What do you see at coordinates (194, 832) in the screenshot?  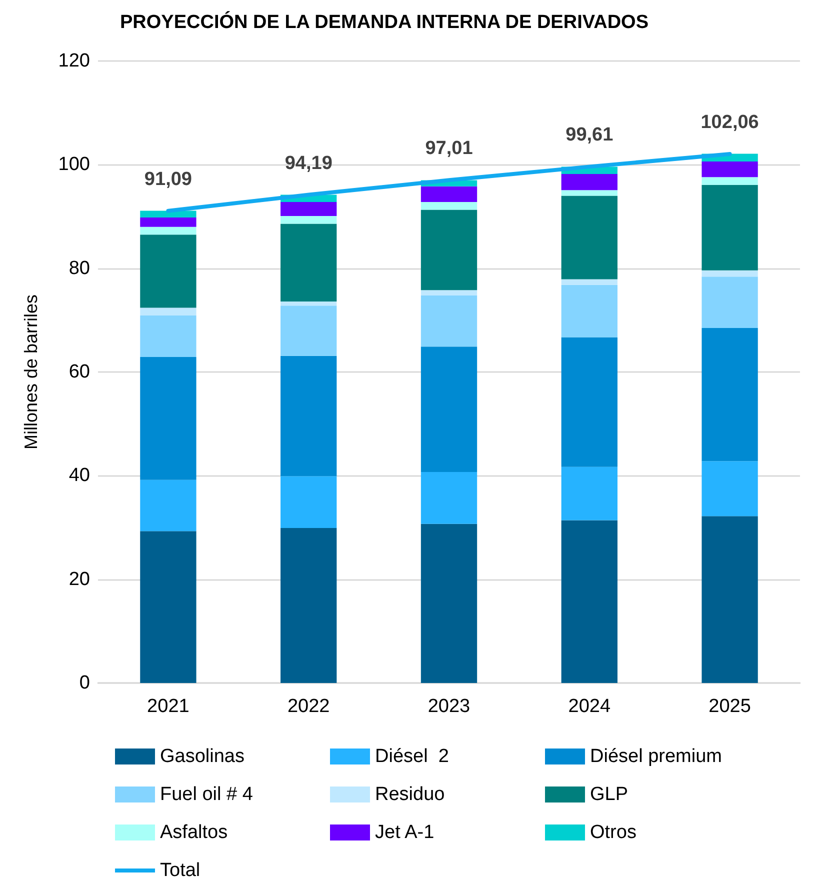 I see `legend-label: Asfaltos` at bounding box center [194, 832].